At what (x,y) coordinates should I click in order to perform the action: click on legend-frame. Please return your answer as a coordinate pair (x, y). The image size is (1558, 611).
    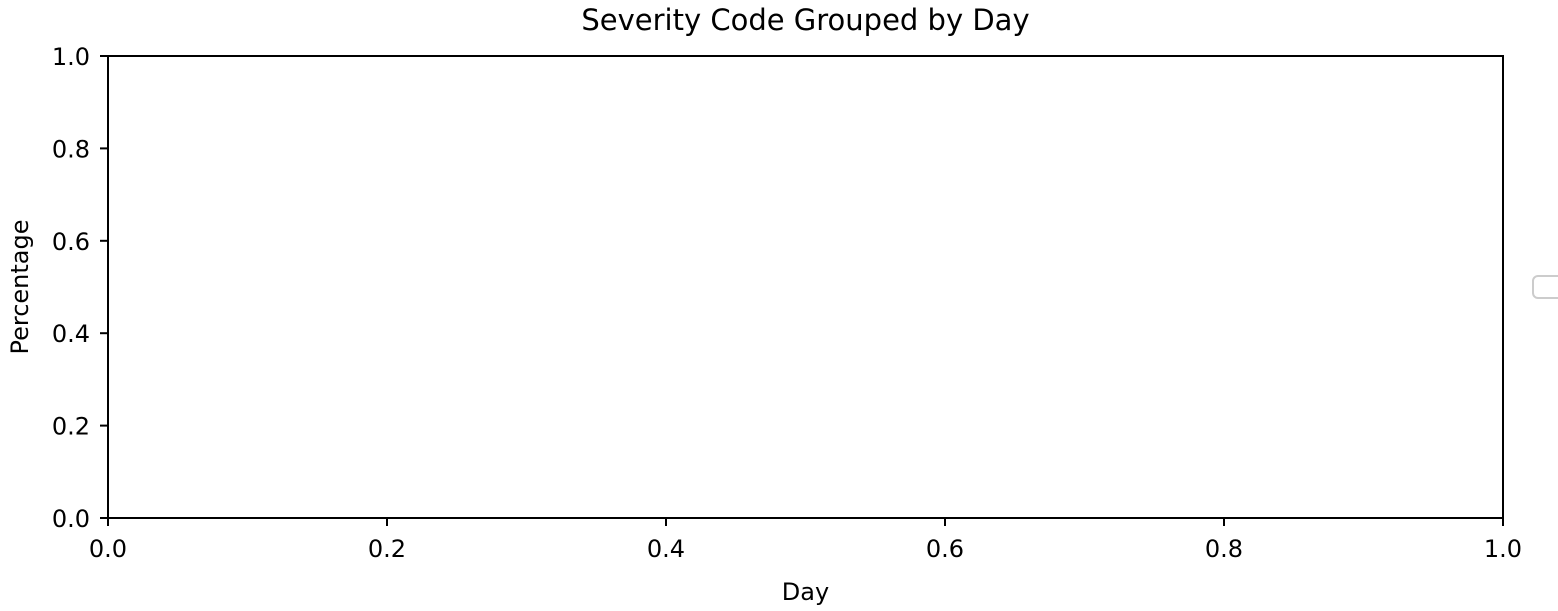
    Looking at the image, I should click on (1545, 287).